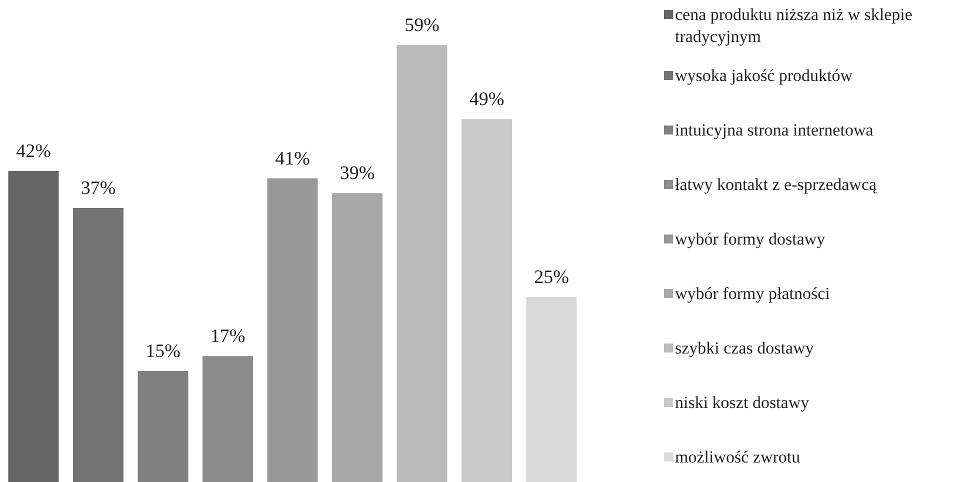  Describe the element at coordinates (34, 151) in the screenshot. I see `data-label: 42%` at that location.